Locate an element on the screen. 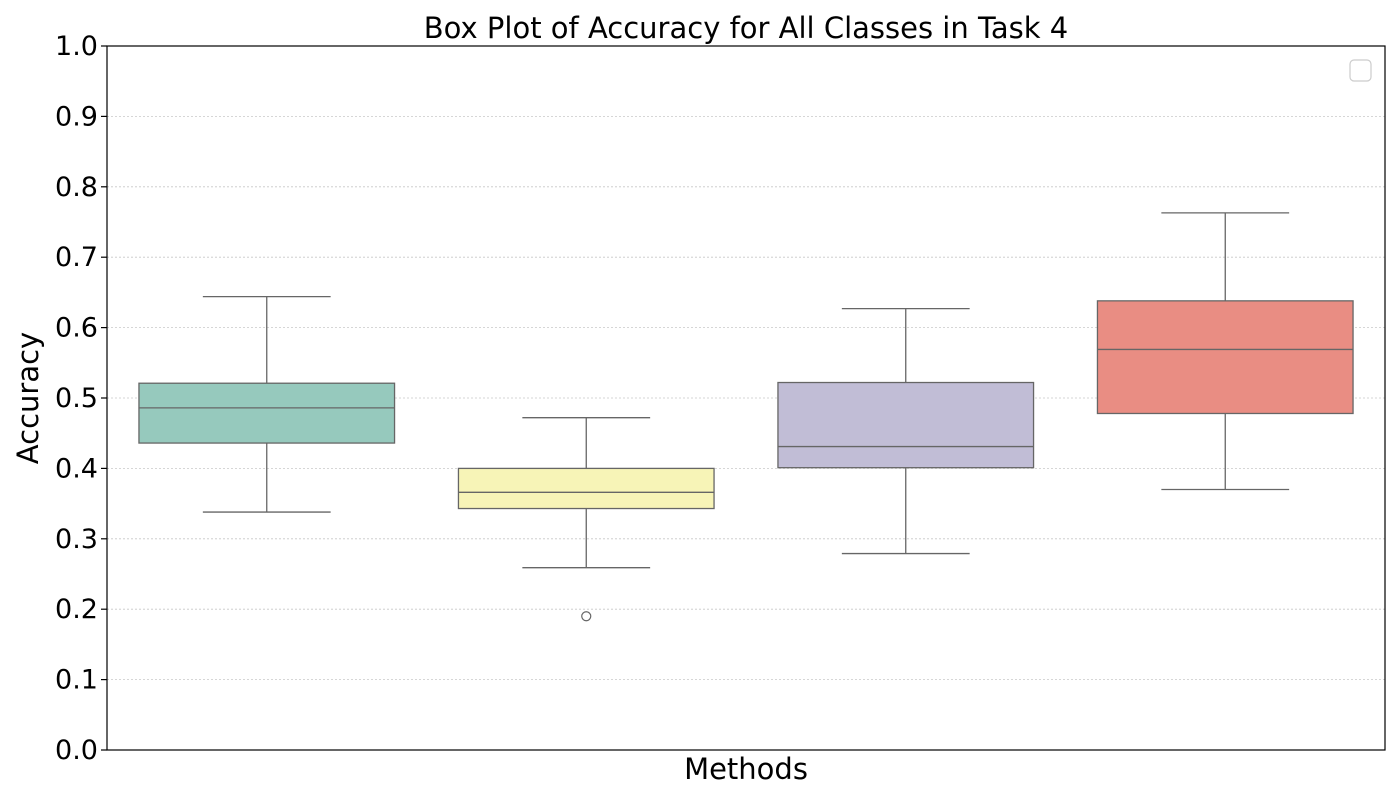  y-tick-label: 0.1 is located at coordinates (76, 680).